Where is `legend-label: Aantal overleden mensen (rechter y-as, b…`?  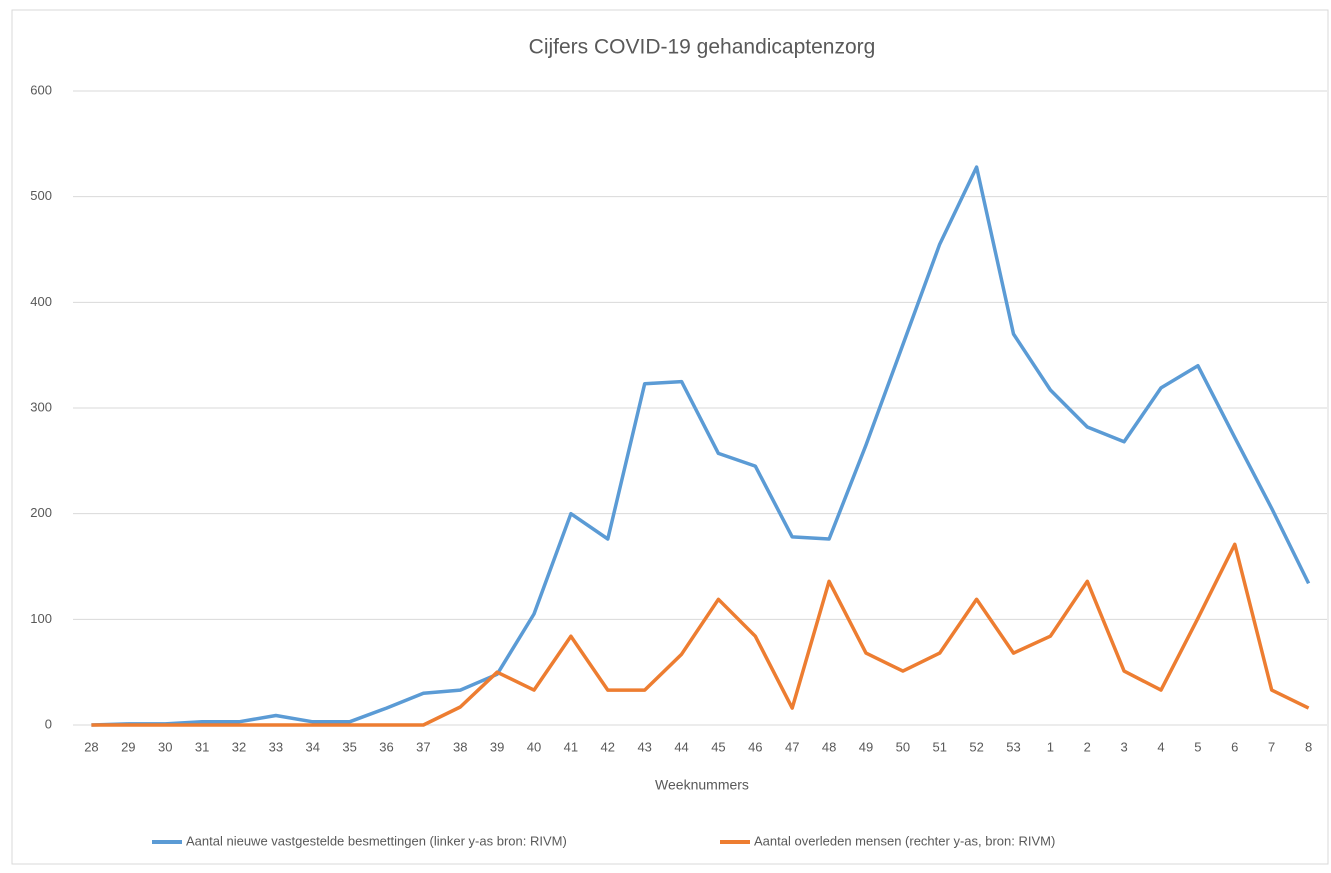 legend-label: Aantal overleden mensen (rechter y-as, b… is located at coordinates (904, 840).